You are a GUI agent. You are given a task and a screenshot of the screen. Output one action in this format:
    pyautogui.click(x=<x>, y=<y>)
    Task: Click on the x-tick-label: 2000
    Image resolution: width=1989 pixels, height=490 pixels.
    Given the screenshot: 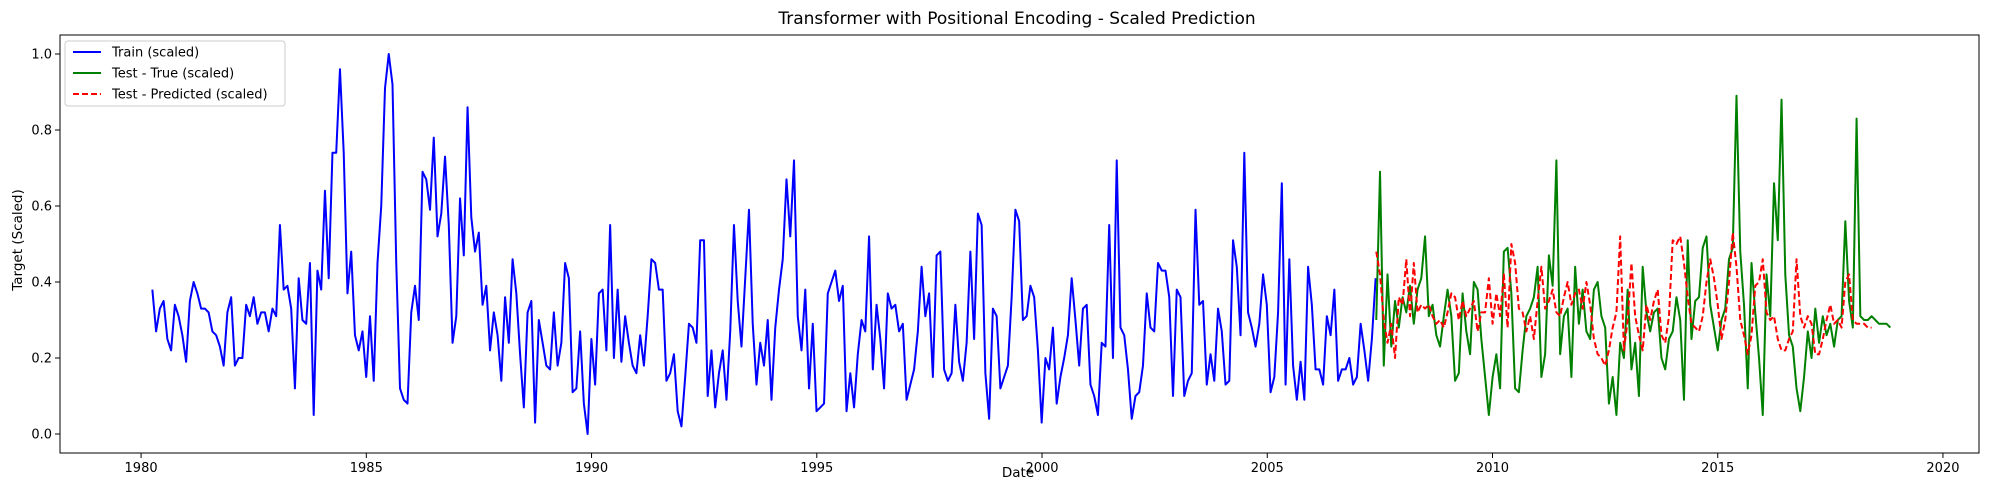 What is the action you would take?
    pyautogui.click(x=1041, y=468)
    